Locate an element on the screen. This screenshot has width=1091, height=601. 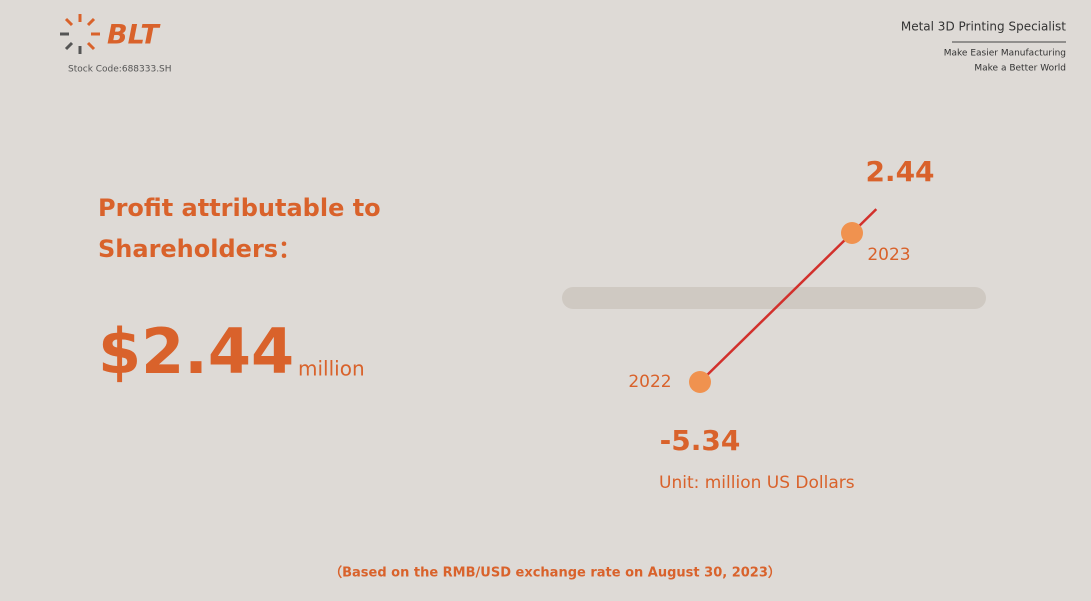
stock-code: Stock Code:688333.SH is located at coordinates (120, 70).